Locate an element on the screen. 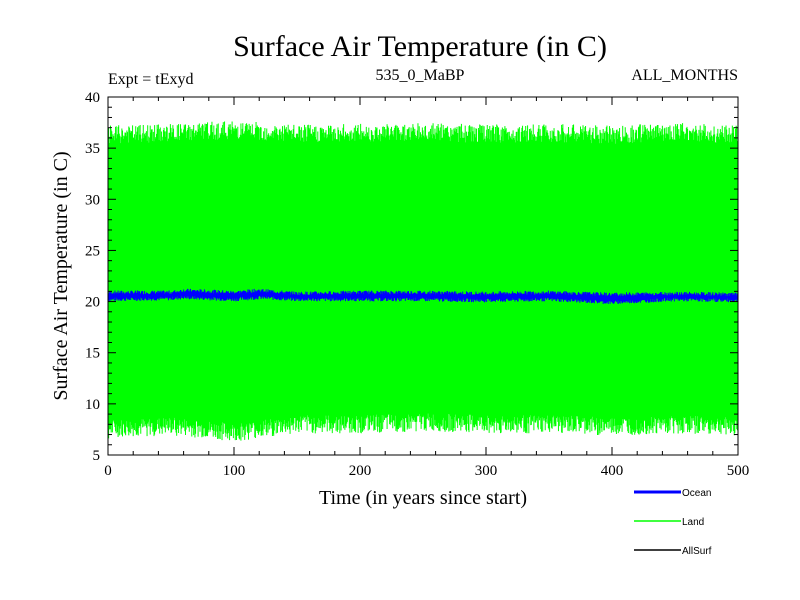 The width and height of the screenshot is (800, 600). legend-label-land: Land is located at coordinates (693, 522).